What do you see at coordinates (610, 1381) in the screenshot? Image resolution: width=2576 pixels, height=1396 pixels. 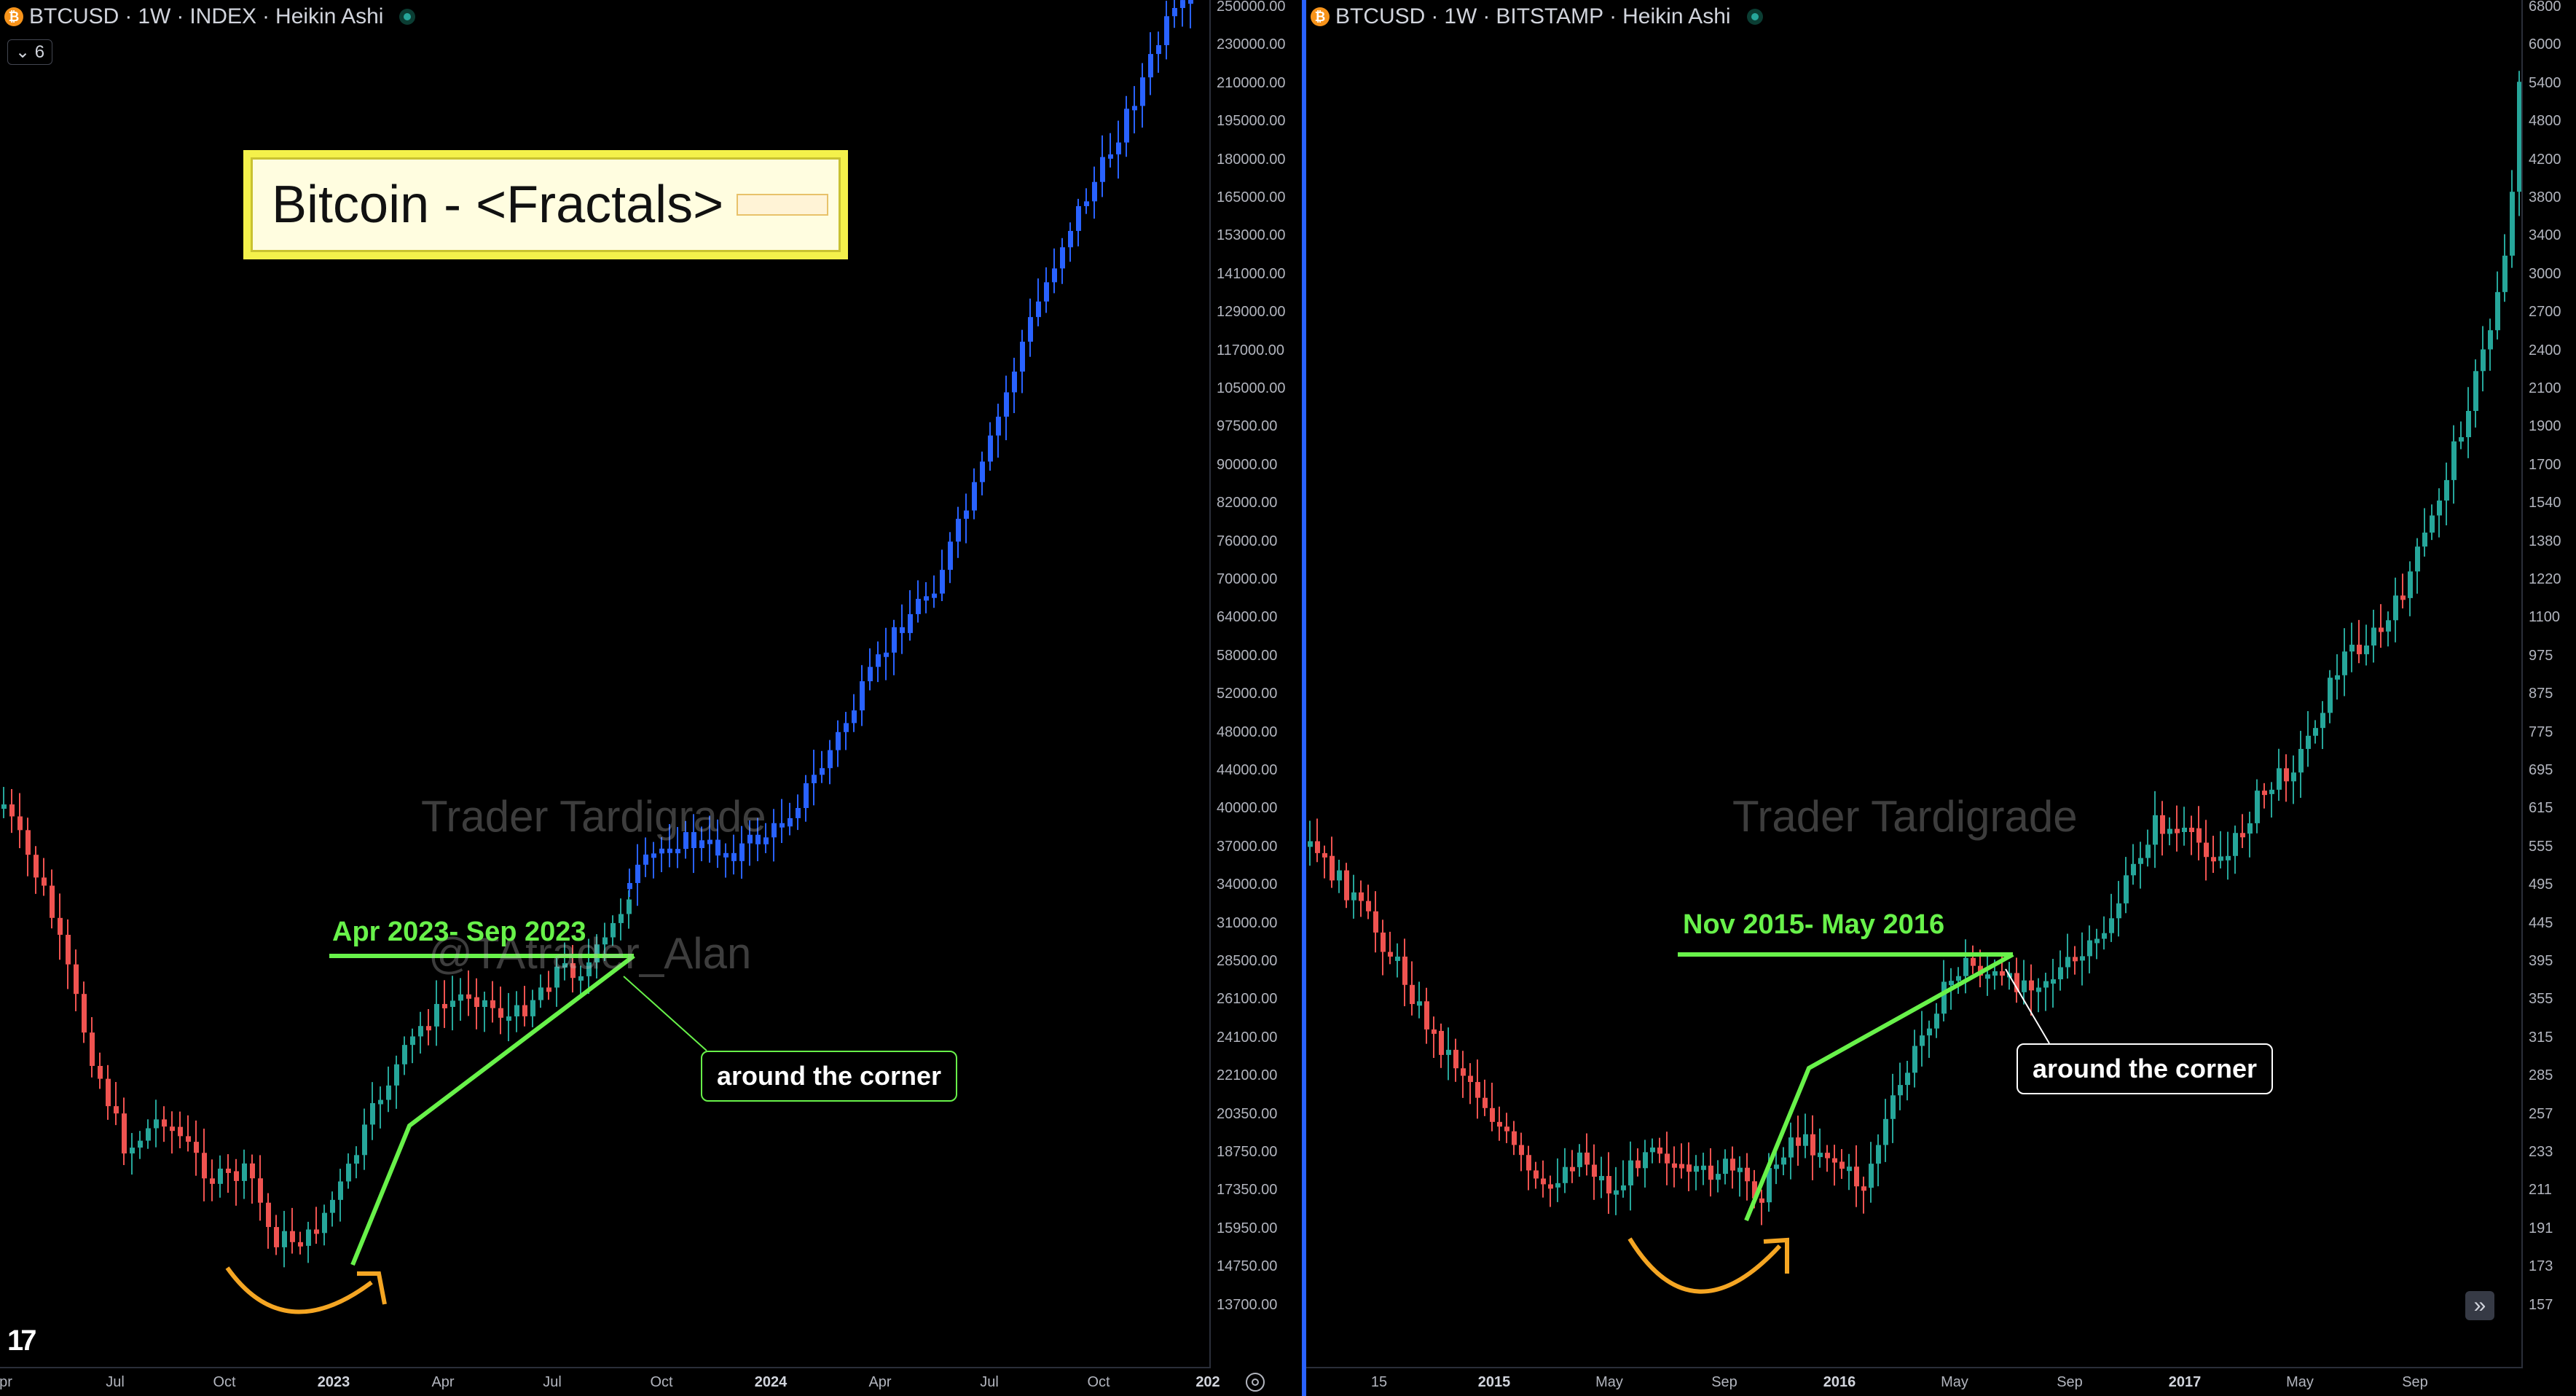 I see `time-axis: pr Jul Oct 2023 Apr Jul Oct 2024 Apr Jul Oct 202` at bounding box center [610, 1381].